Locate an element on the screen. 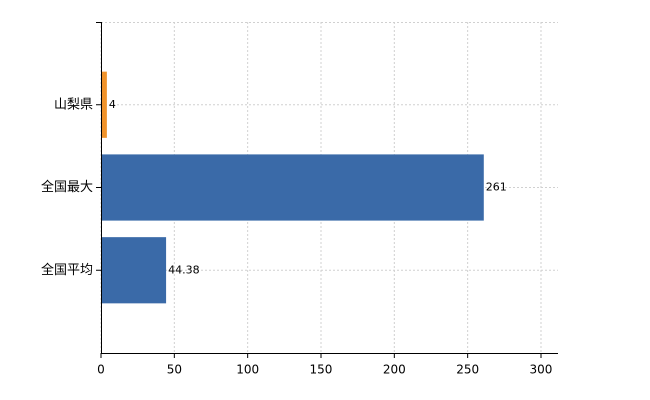  y-tick-label: 全国最大 is located at coordinates (67, 187).